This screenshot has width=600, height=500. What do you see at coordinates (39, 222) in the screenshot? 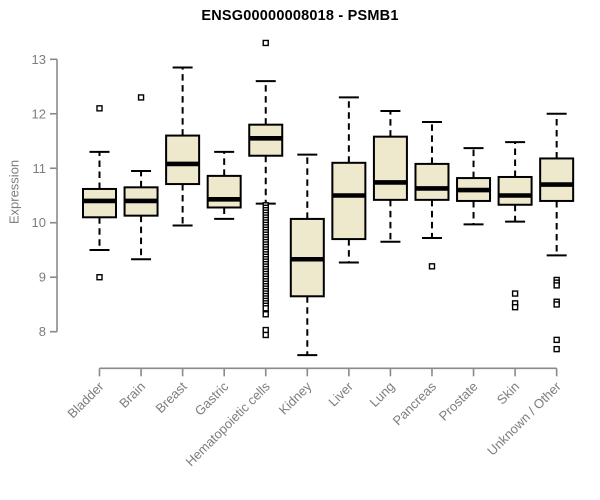
I see `y-tick-label: 10` at bounding box center [39, 222].